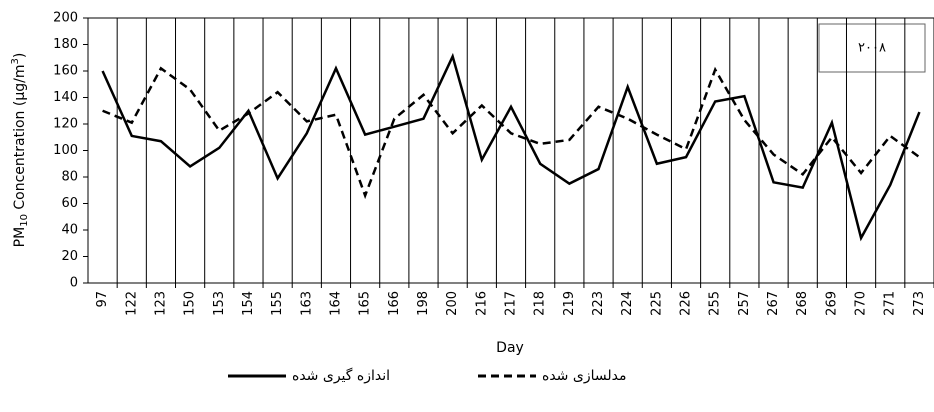  I want to click on x-tick-label: 97, so click(102, 299).